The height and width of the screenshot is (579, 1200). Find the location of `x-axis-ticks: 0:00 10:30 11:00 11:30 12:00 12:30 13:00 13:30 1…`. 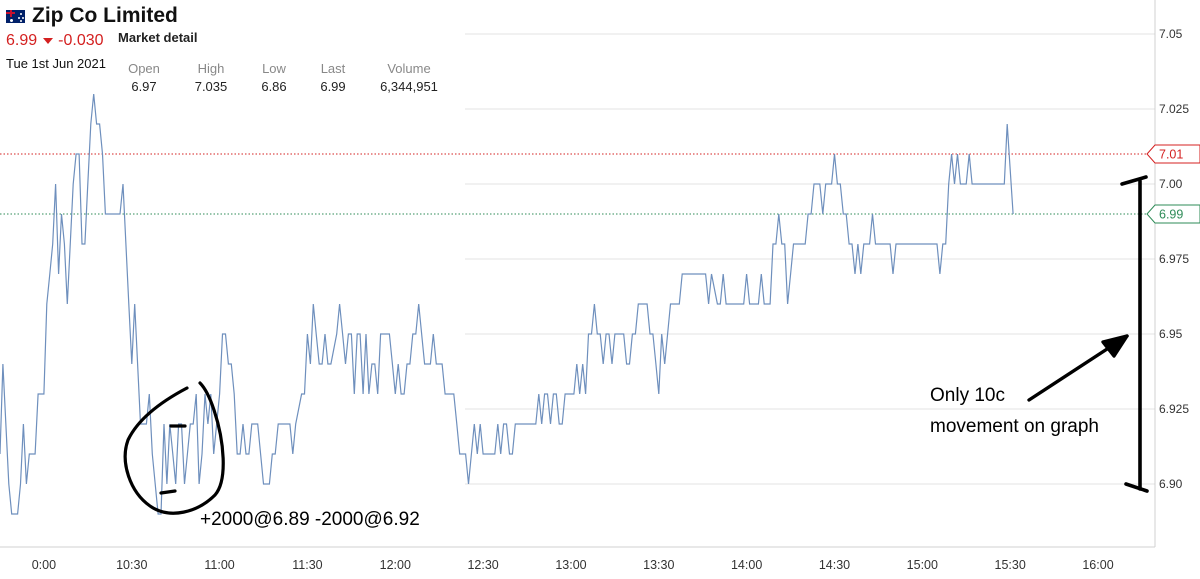

x-axis-ticks: 0:00 10:30 11:00 11:30 12:00 12:30 13:00 13:30 1… is located at coordinates (573, 565).